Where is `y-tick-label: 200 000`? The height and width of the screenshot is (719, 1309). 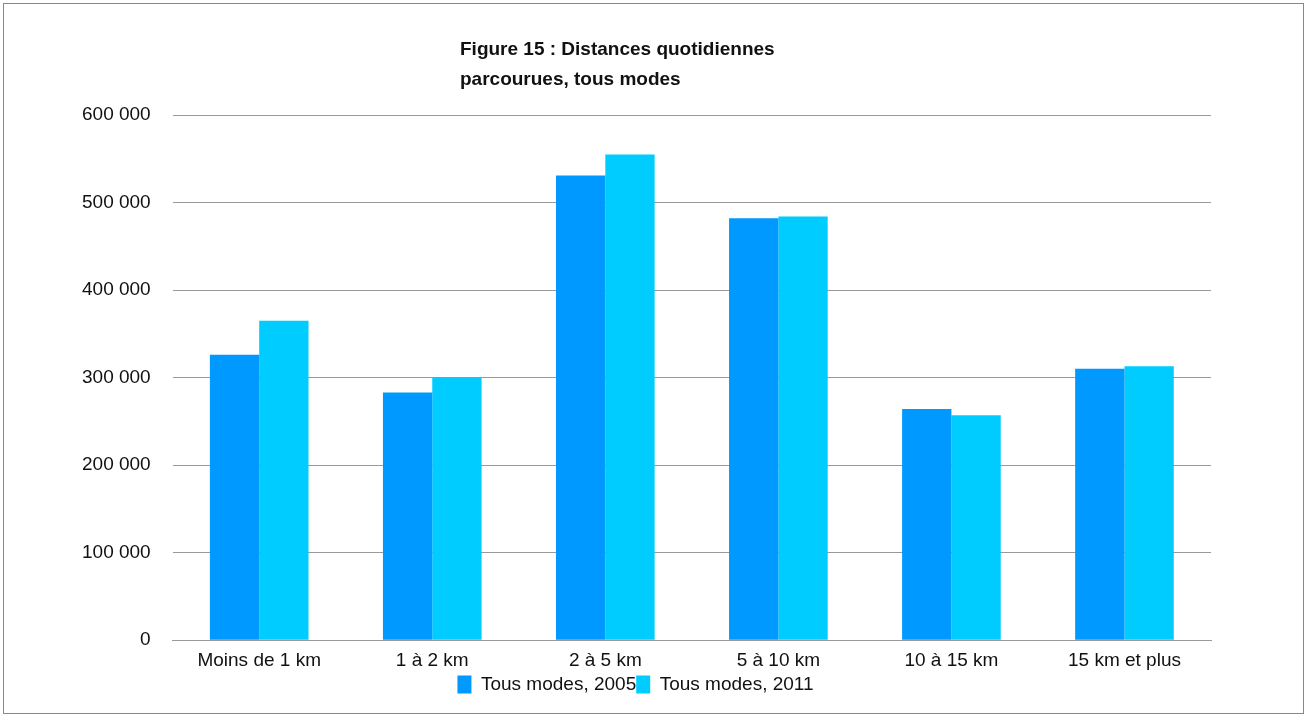
y-tick-label: 200 000 is located at coordinates (116, 464).